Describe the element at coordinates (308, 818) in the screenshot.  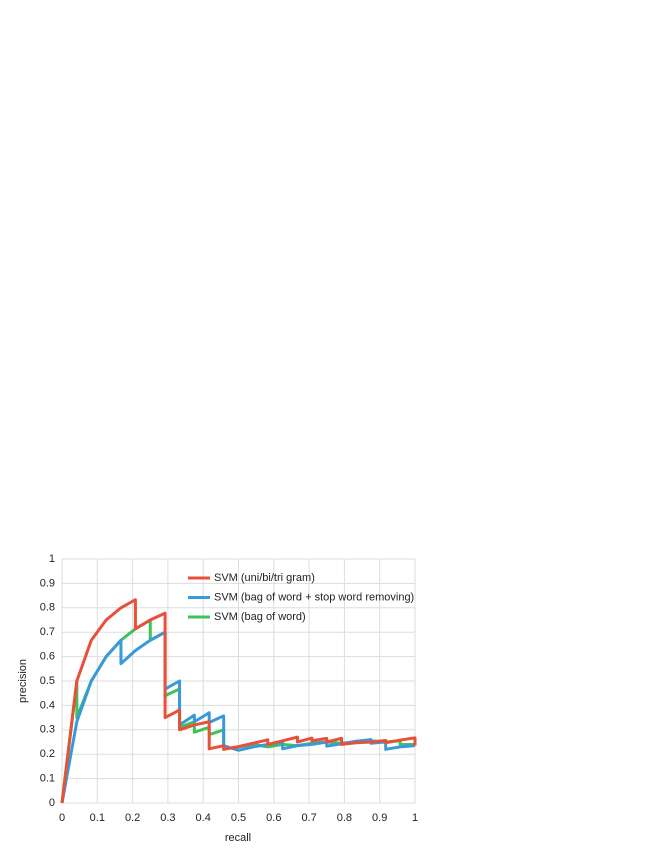
I see `x-tick-label: 0.7` at that location.